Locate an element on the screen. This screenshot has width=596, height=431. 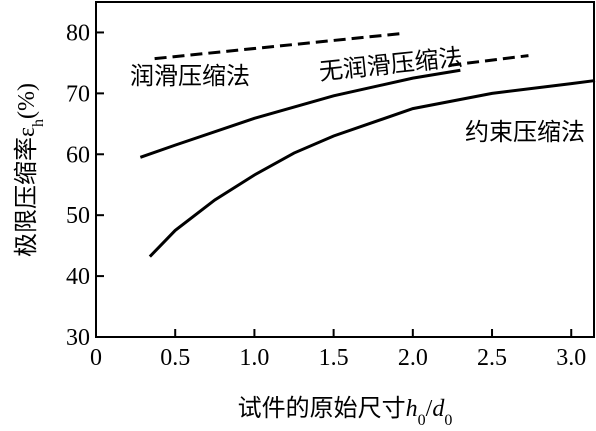
y-axis-label: 极限压缩率εh(%) is located at coordinates (30, 170).